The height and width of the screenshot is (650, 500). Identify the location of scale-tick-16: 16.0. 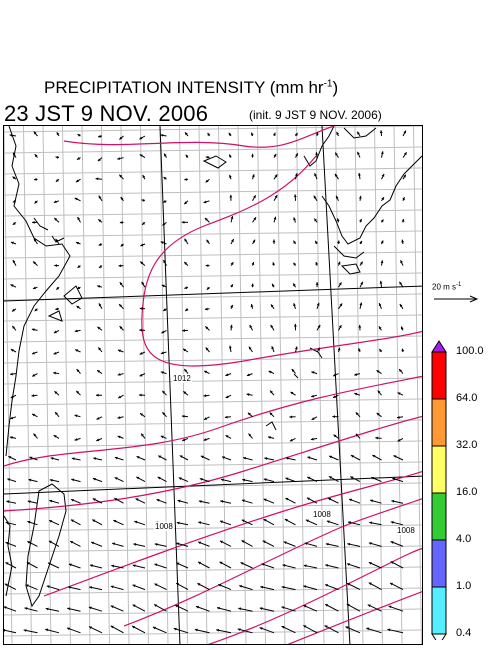
(467, 492).